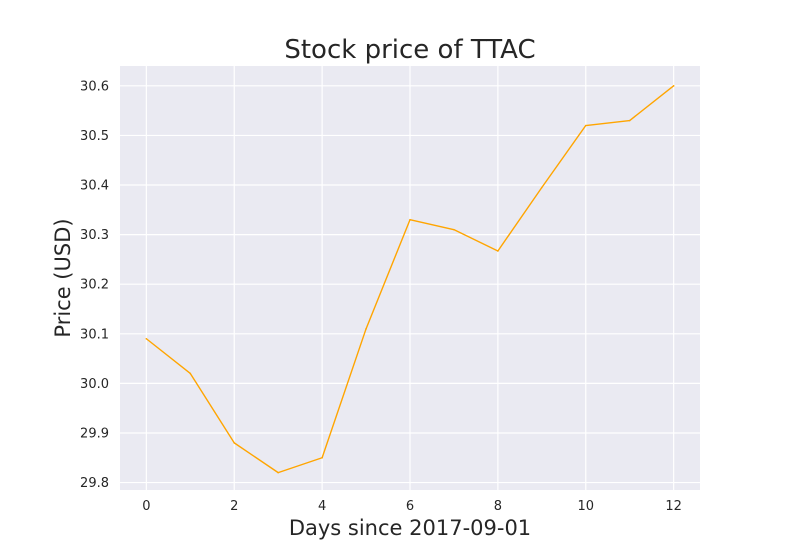 The image size is (800, 550). I want to click on y-tick-label: 29.9, so click(94, 433).